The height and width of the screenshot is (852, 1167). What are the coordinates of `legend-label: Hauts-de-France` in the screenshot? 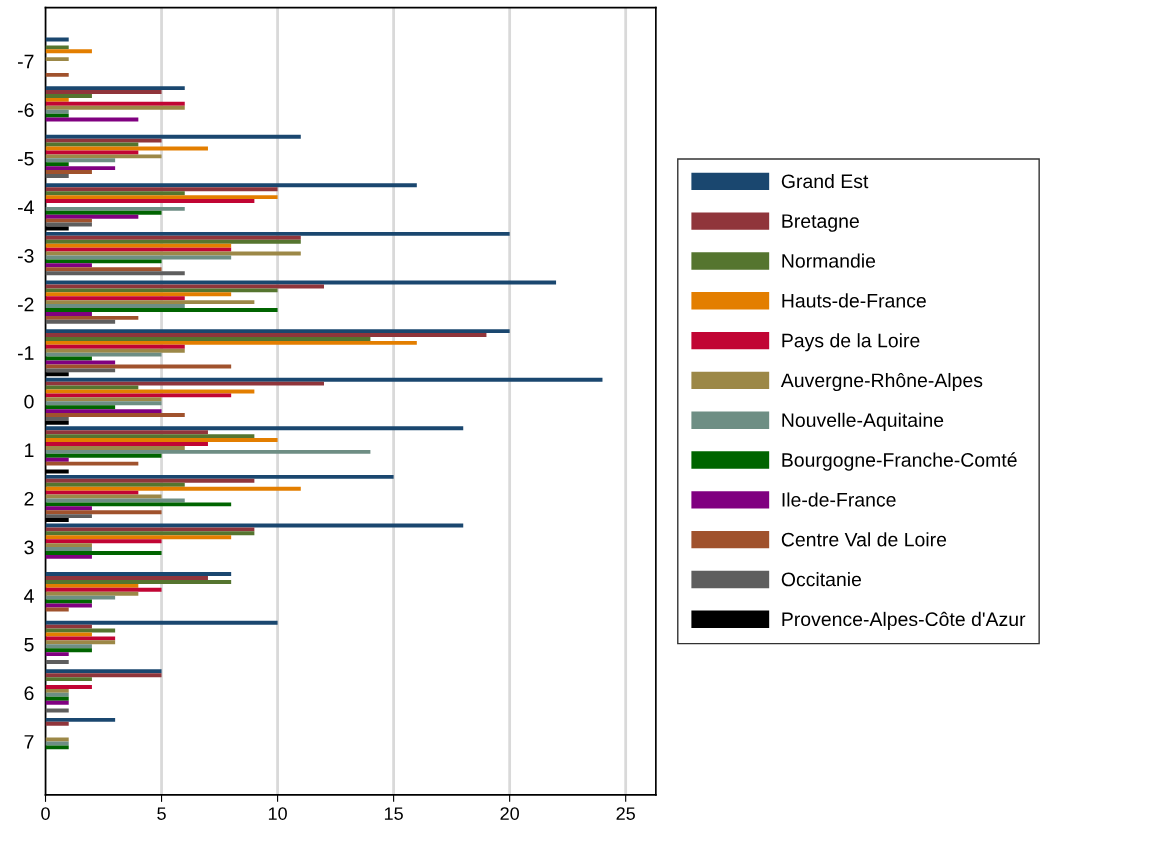 It's located at (854, 300).